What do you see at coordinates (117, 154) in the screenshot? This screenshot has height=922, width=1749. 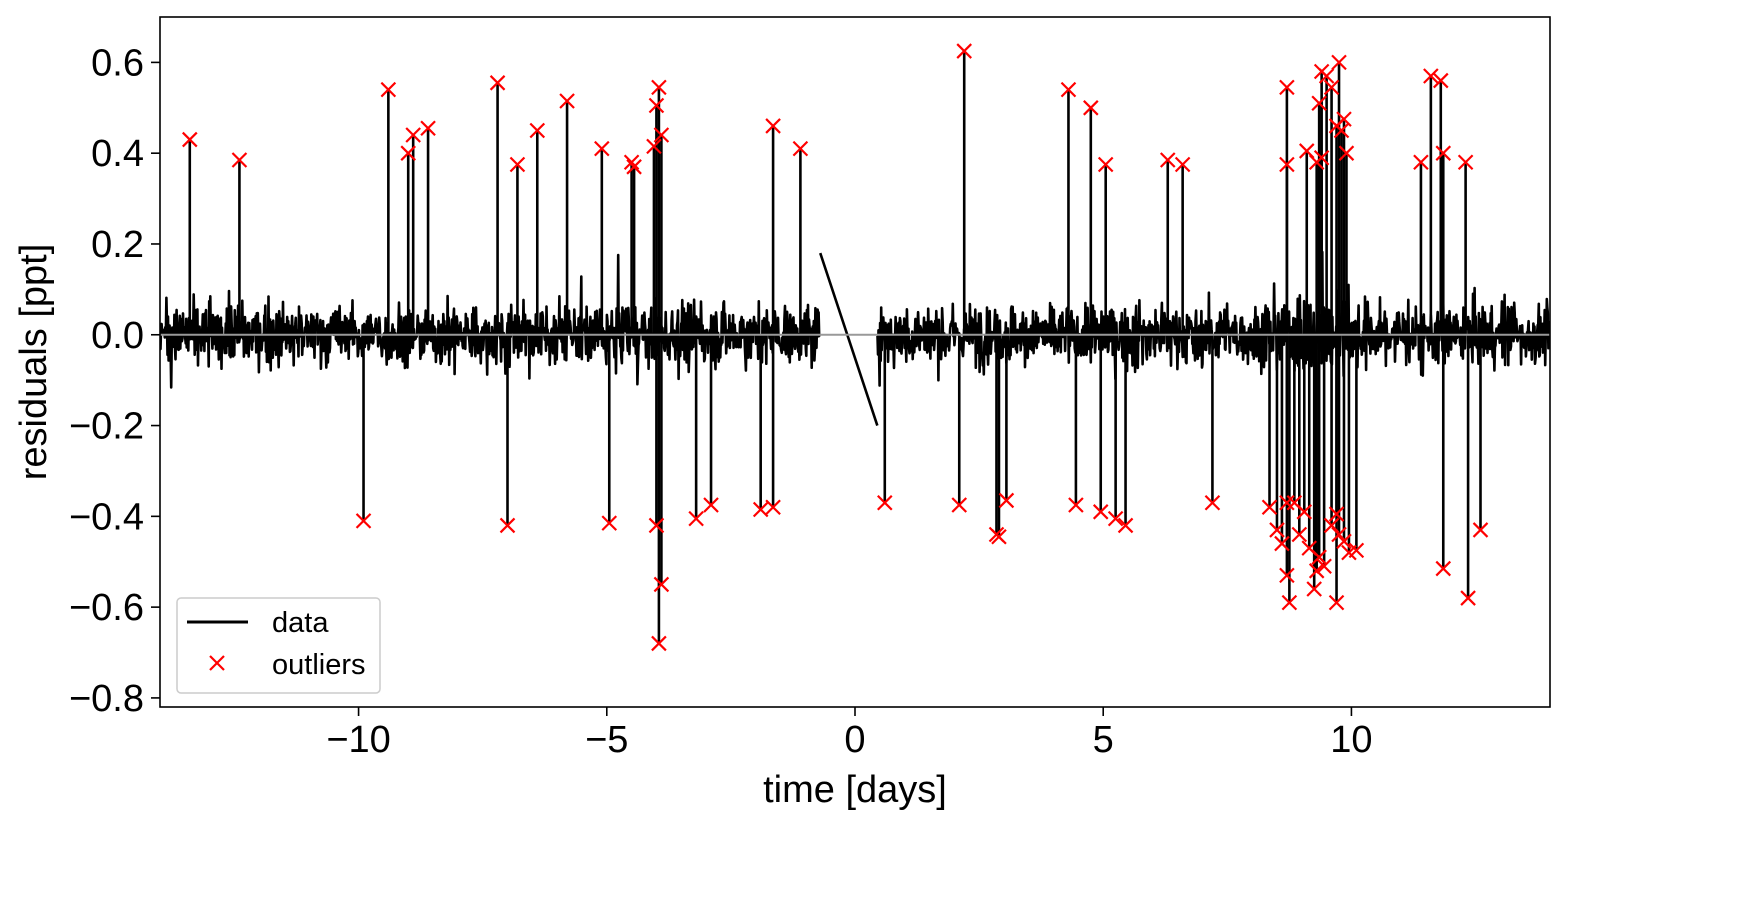 I see `y-tick-label: 0.4` at bounding box center [117, 154].